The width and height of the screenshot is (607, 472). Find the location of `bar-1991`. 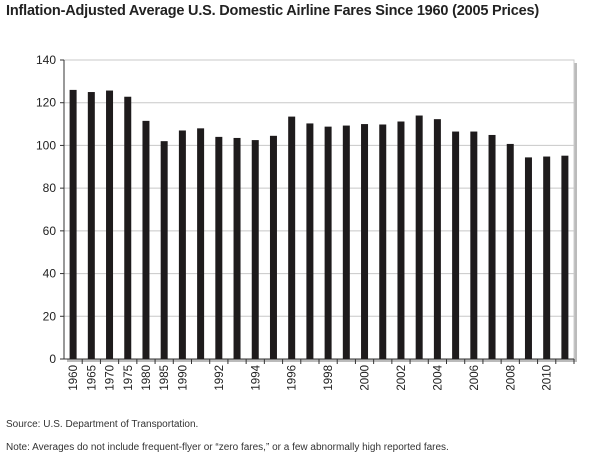

bar-1991 is located at coordinates (201, 243).